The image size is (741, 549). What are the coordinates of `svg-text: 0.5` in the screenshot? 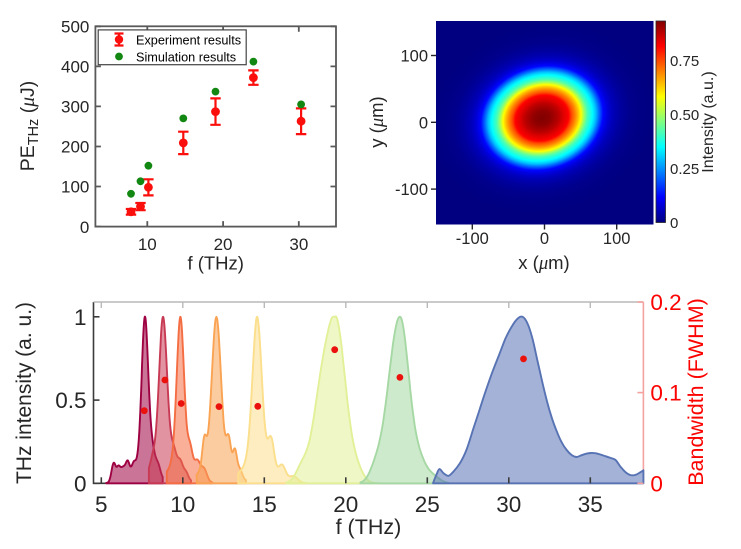 It's located at (70, 400).